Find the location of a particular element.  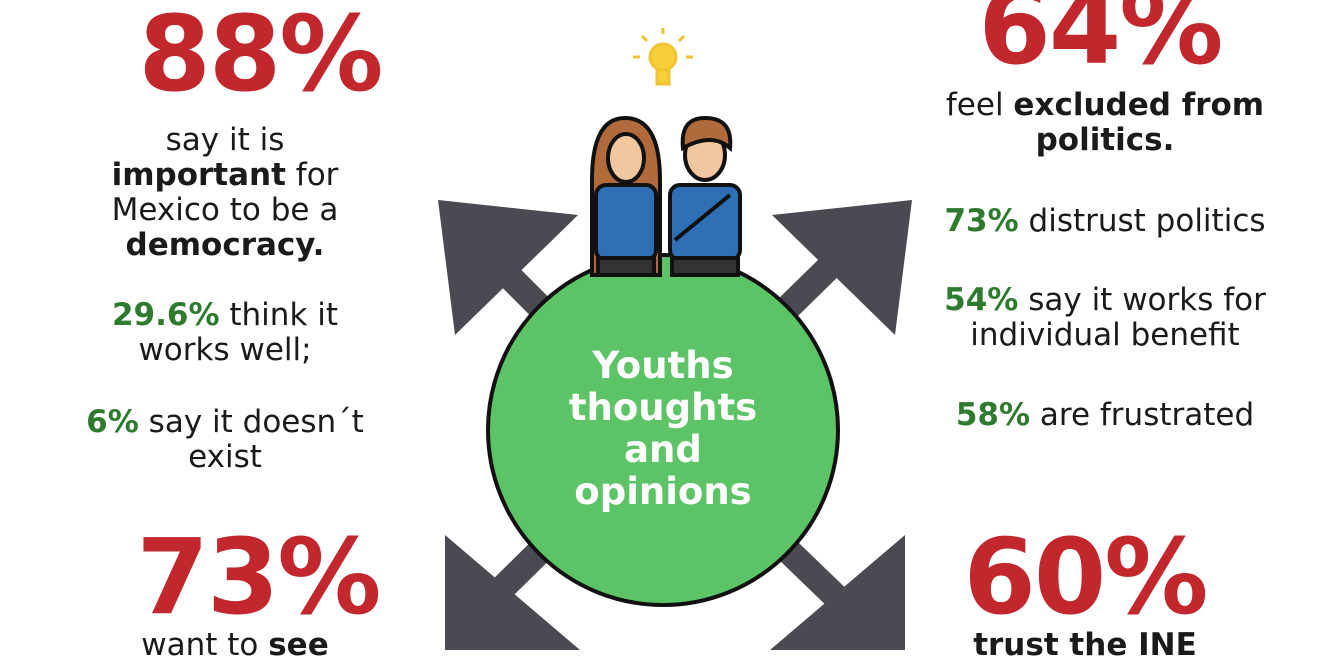

text: excluded from is located at coordinates (1139, 105).